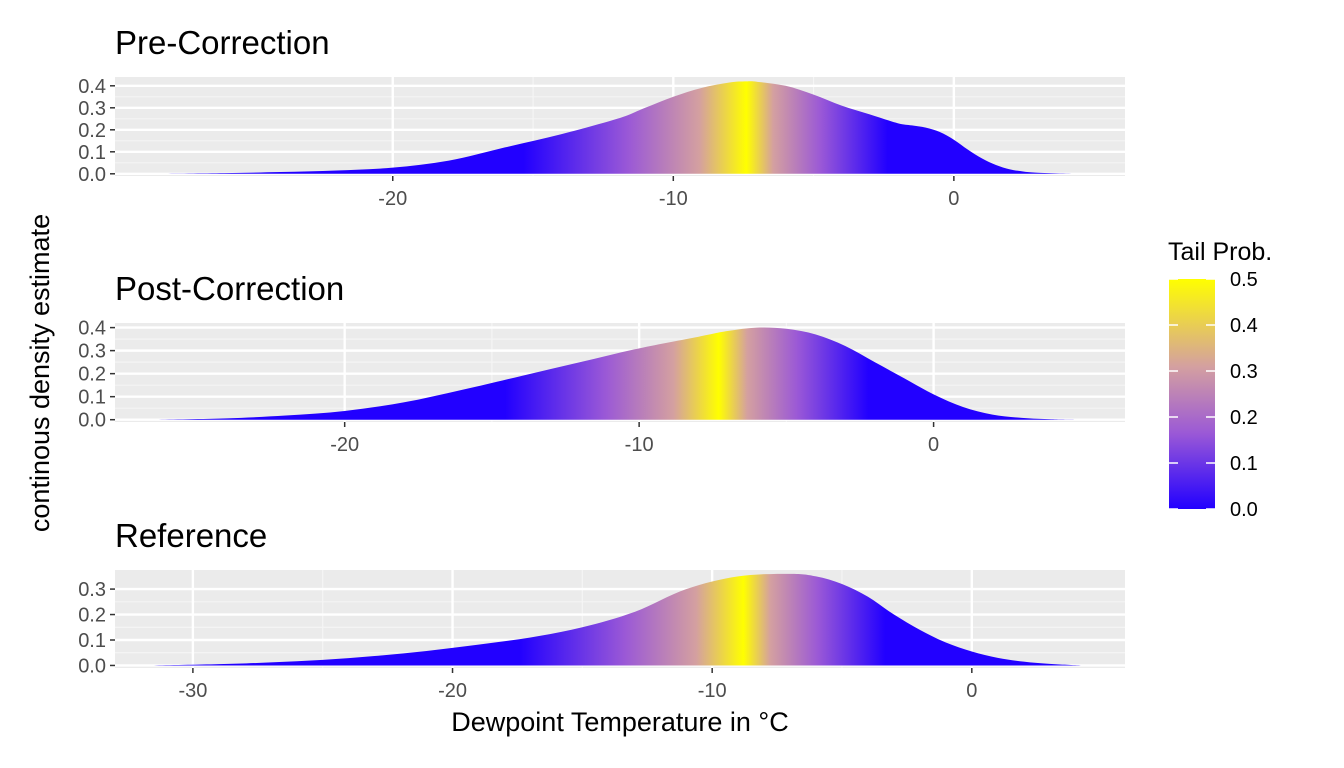 Image resolution: width=1344 pixels, height=768 pixels. Describe the element at coordinates (222, 42) in the screenshot. I see `panel-title: Pre-Correction` at that location.